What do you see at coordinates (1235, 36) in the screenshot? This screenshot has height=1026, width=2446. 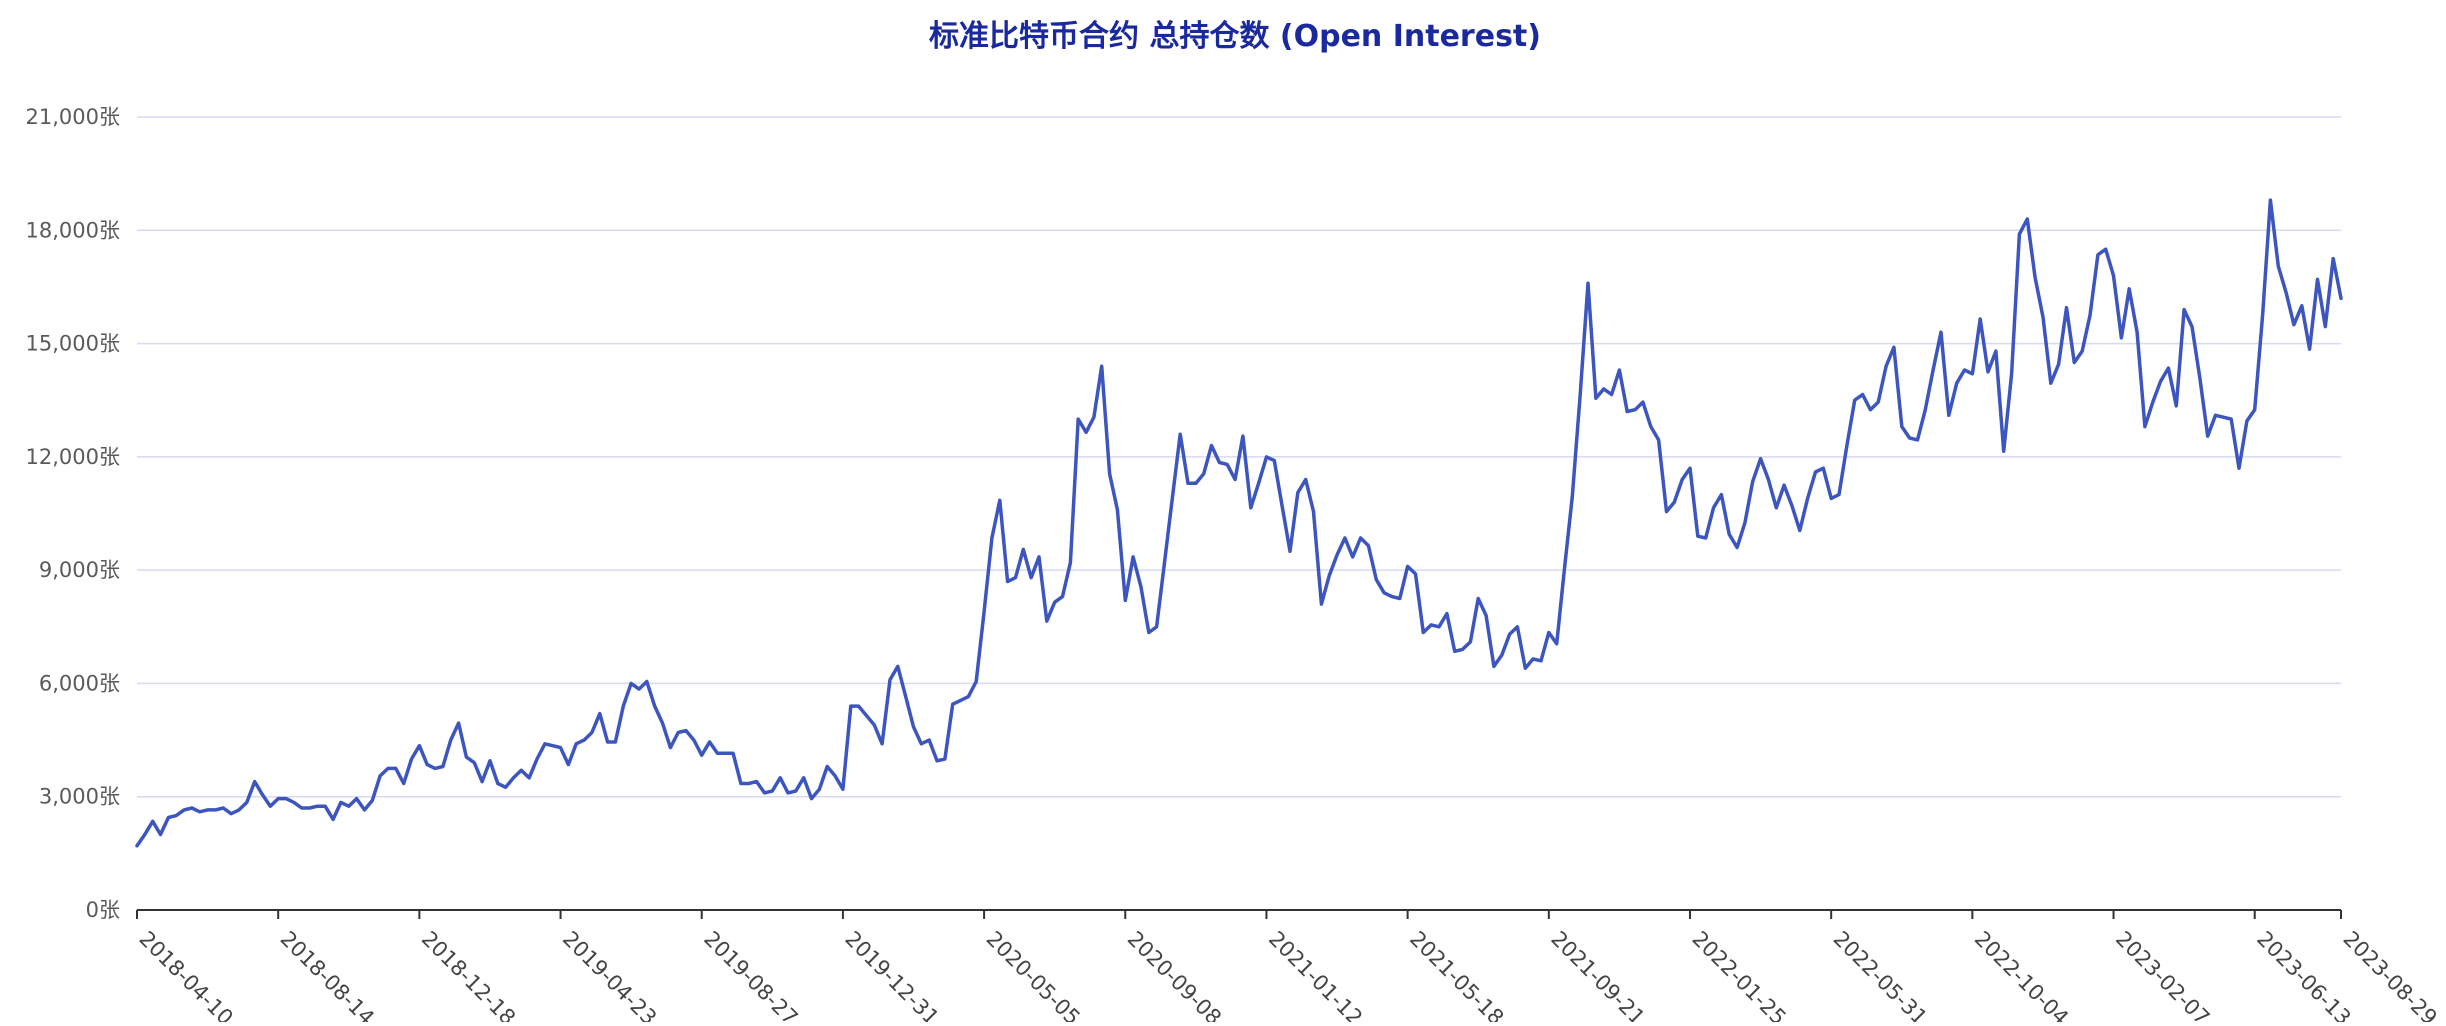 I see `chart-title: 标准比特币合约 总持仓数 (Open Interest)` at bounding box center [1235, 36].